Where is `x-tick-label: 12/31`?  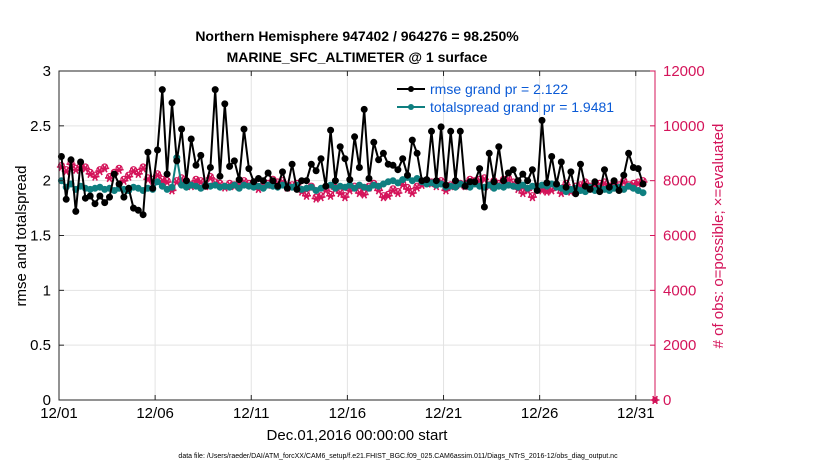
x-tick-label: 12/31 is located at coordinates (636, 413).